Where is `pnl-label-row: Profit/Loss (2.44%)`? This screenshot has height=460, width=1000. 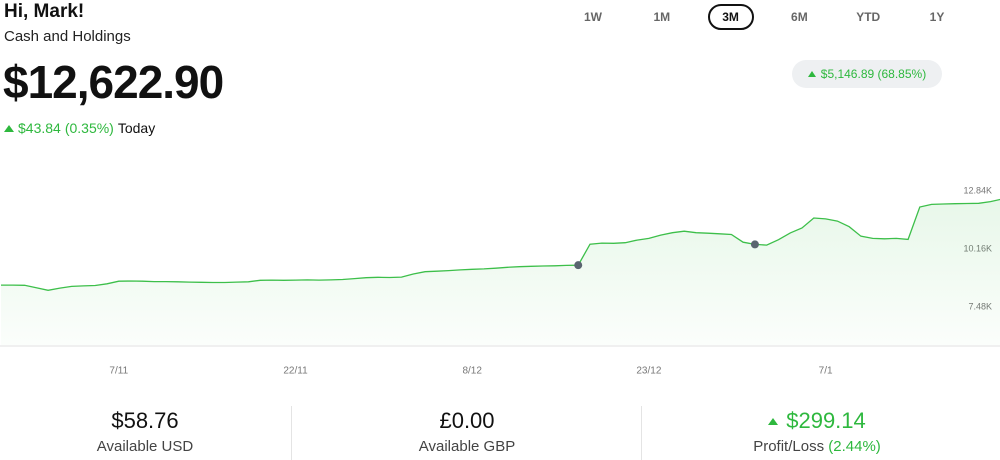
pnl-label-row: Profit/Loss (2.44%) is located at coordinates (817, 446).